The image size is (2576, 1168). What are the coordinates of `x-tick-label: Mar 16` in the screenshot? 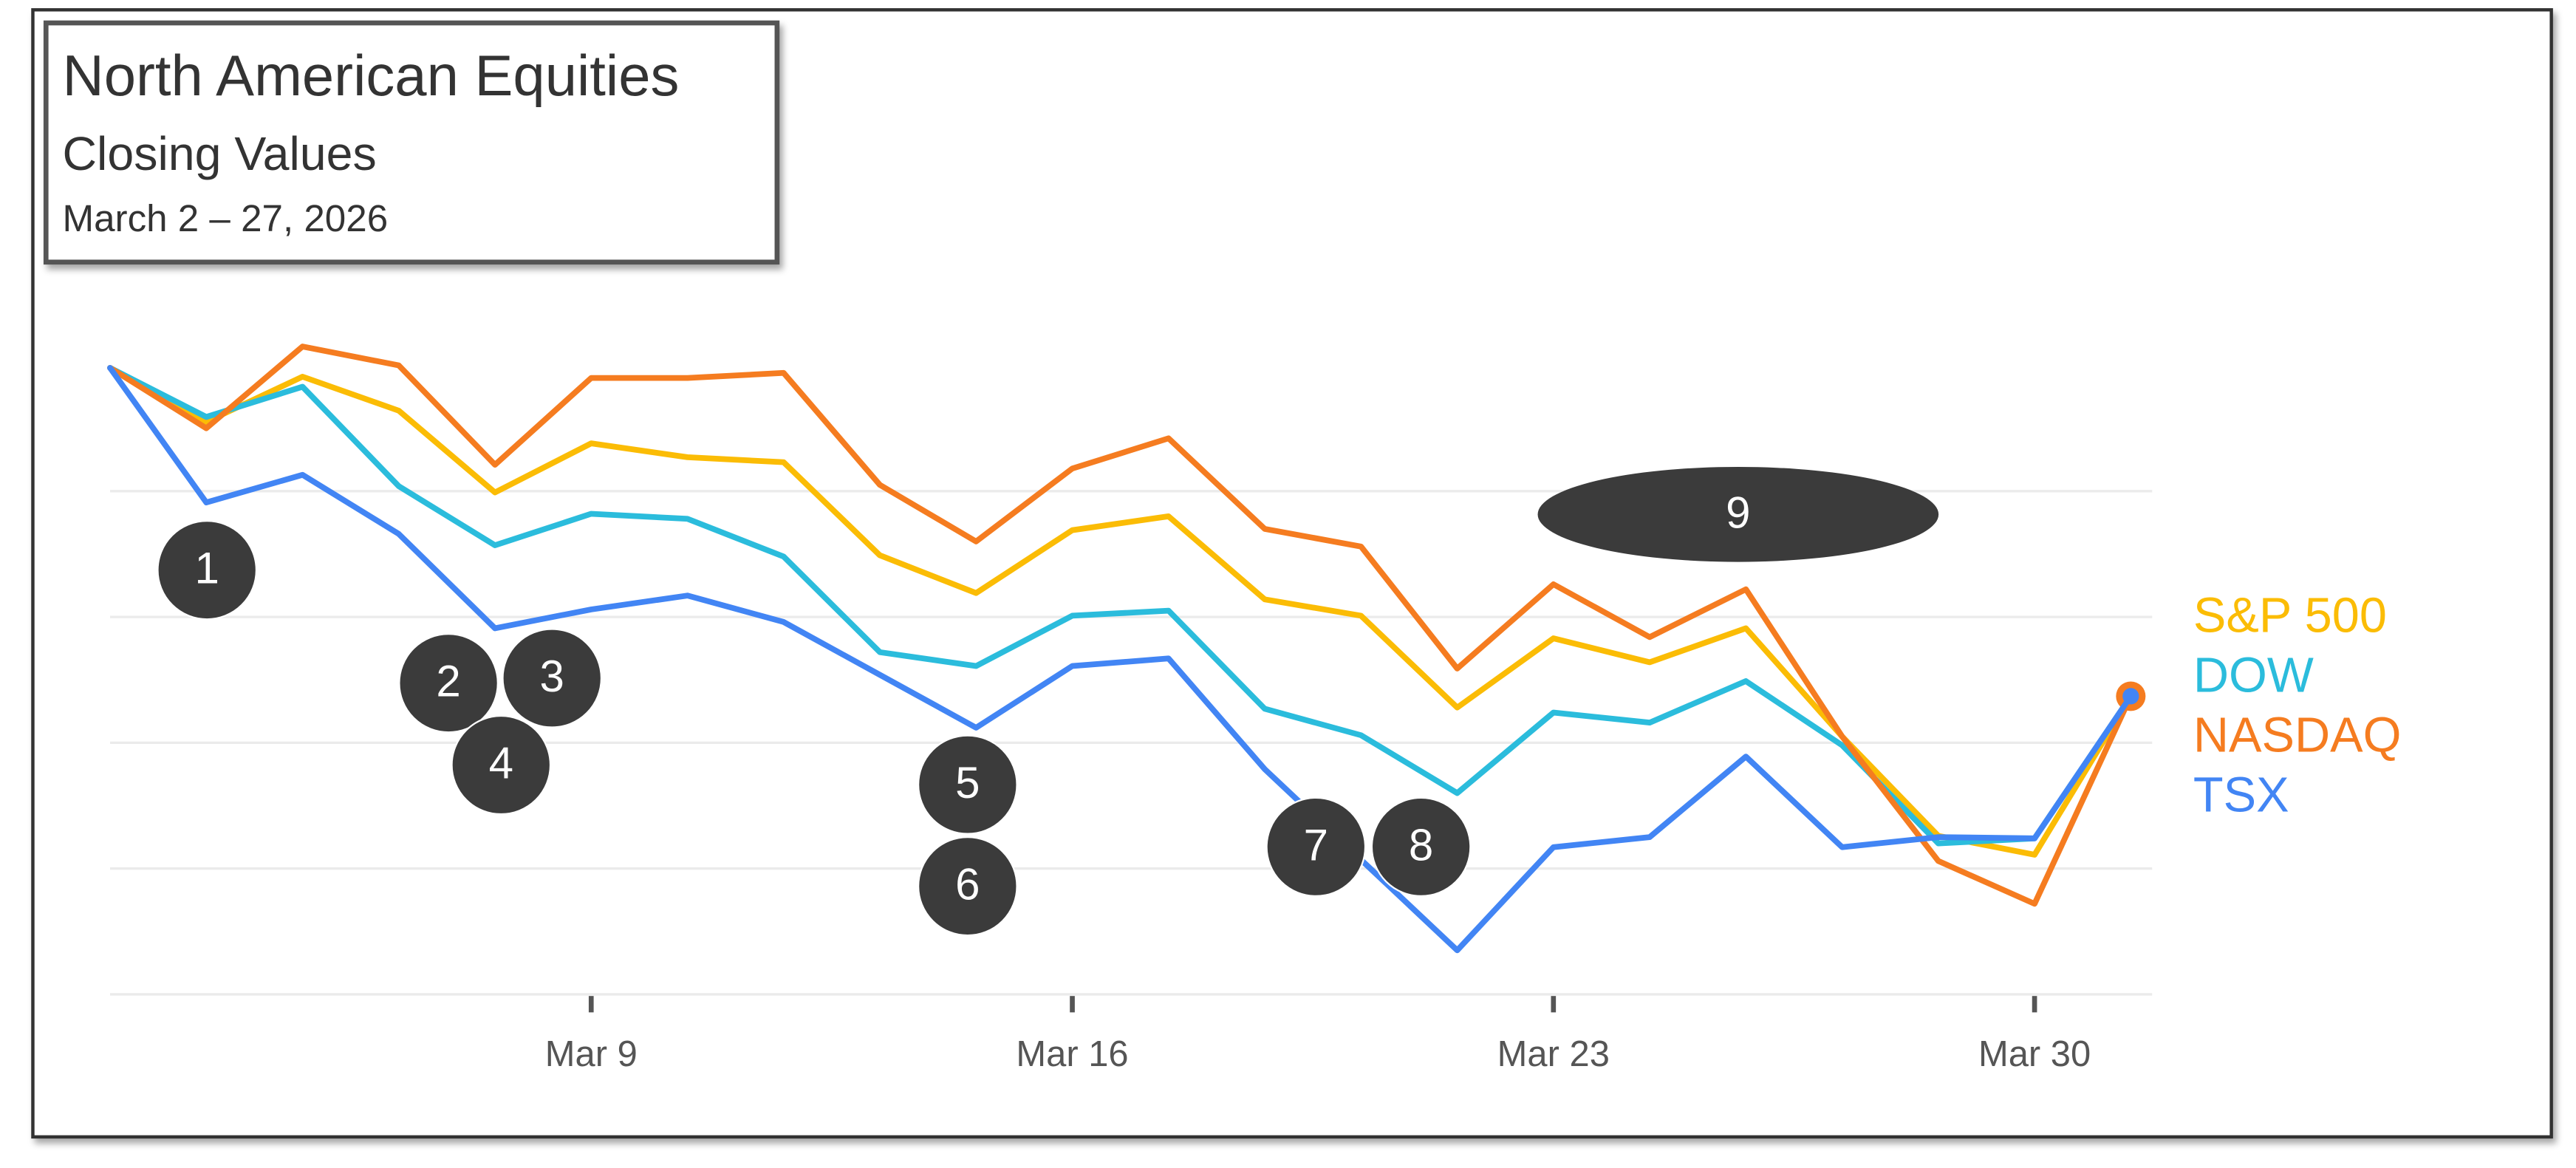 It's located at (1072, 1054).